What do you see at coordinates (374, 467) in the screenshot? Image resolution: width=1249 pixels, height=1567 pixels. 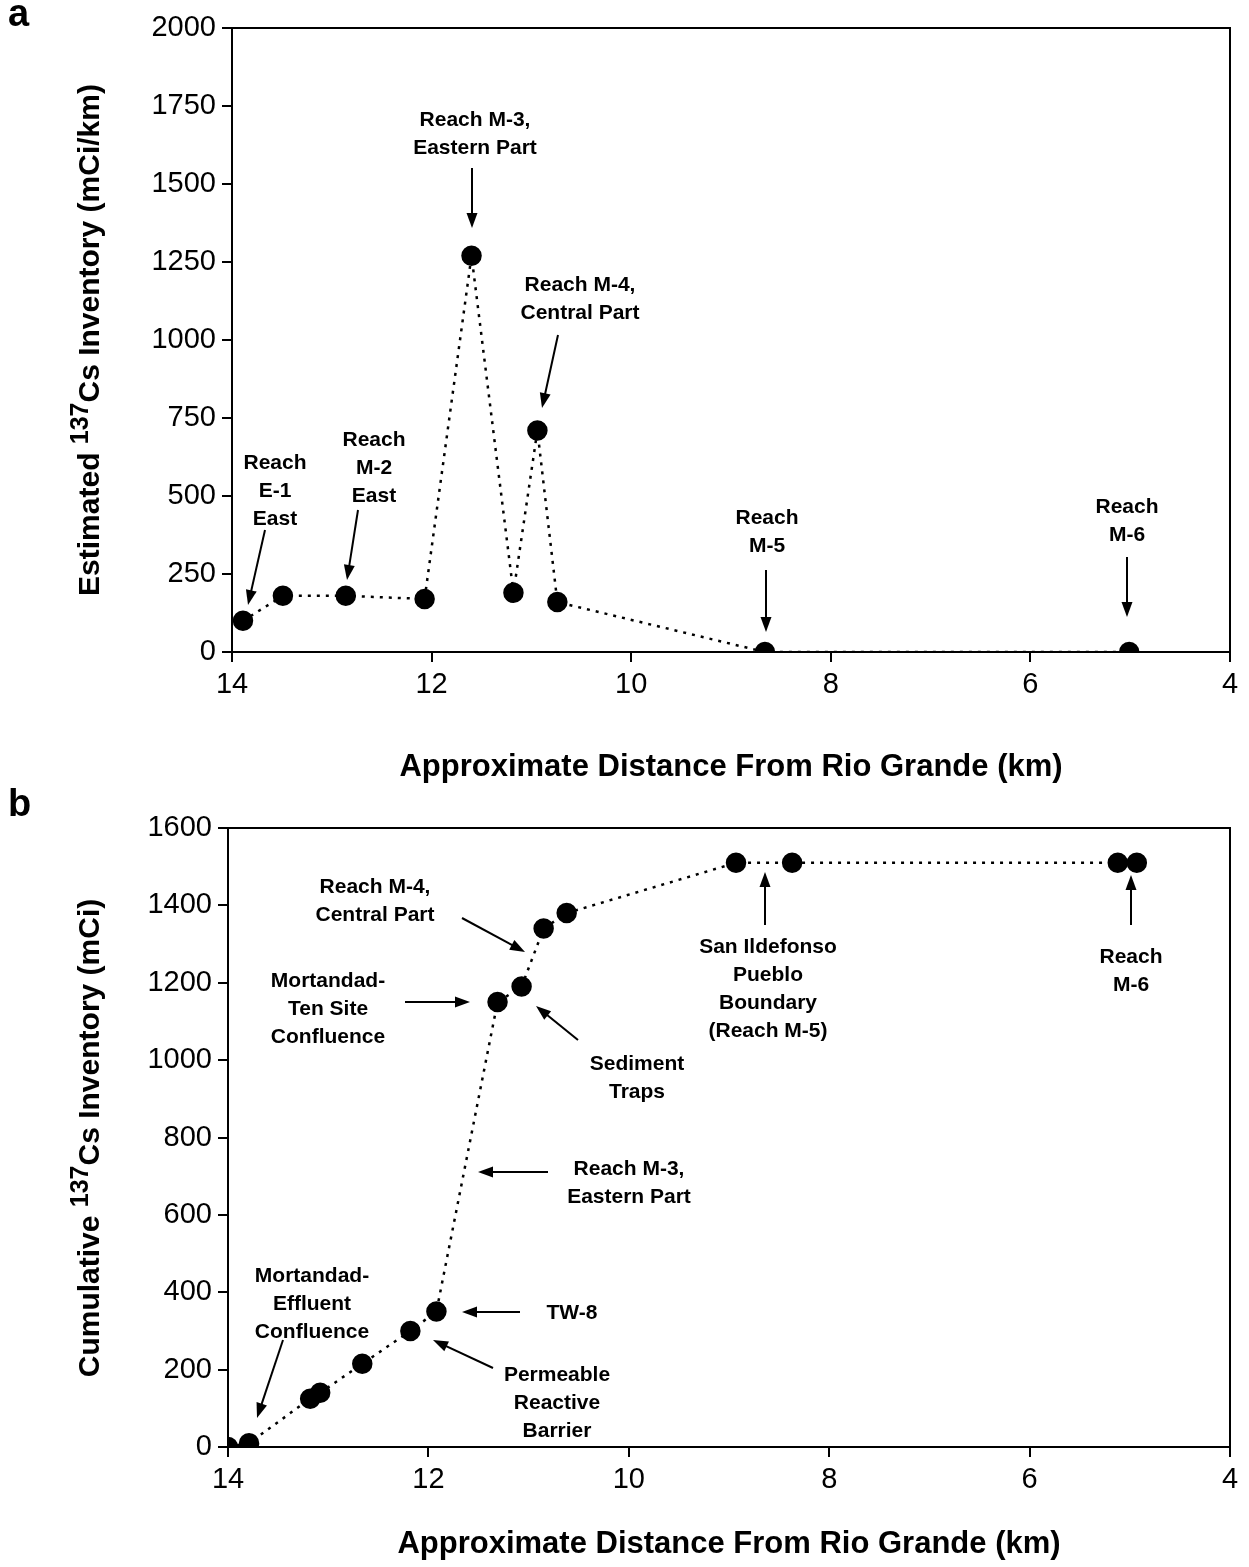 I see `annotation: Reach M-2 East` at bounding box center [374, 467].